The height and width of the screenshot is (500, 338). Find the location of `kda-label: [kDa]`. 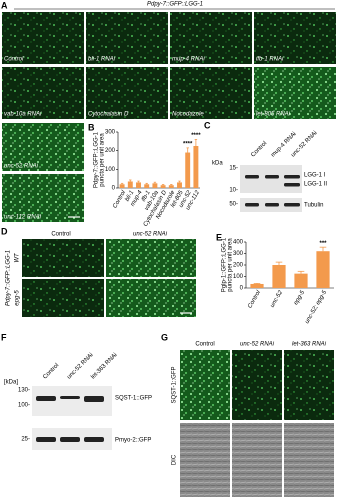

kda-label: [kDa] is located at coordinates (11, 383).